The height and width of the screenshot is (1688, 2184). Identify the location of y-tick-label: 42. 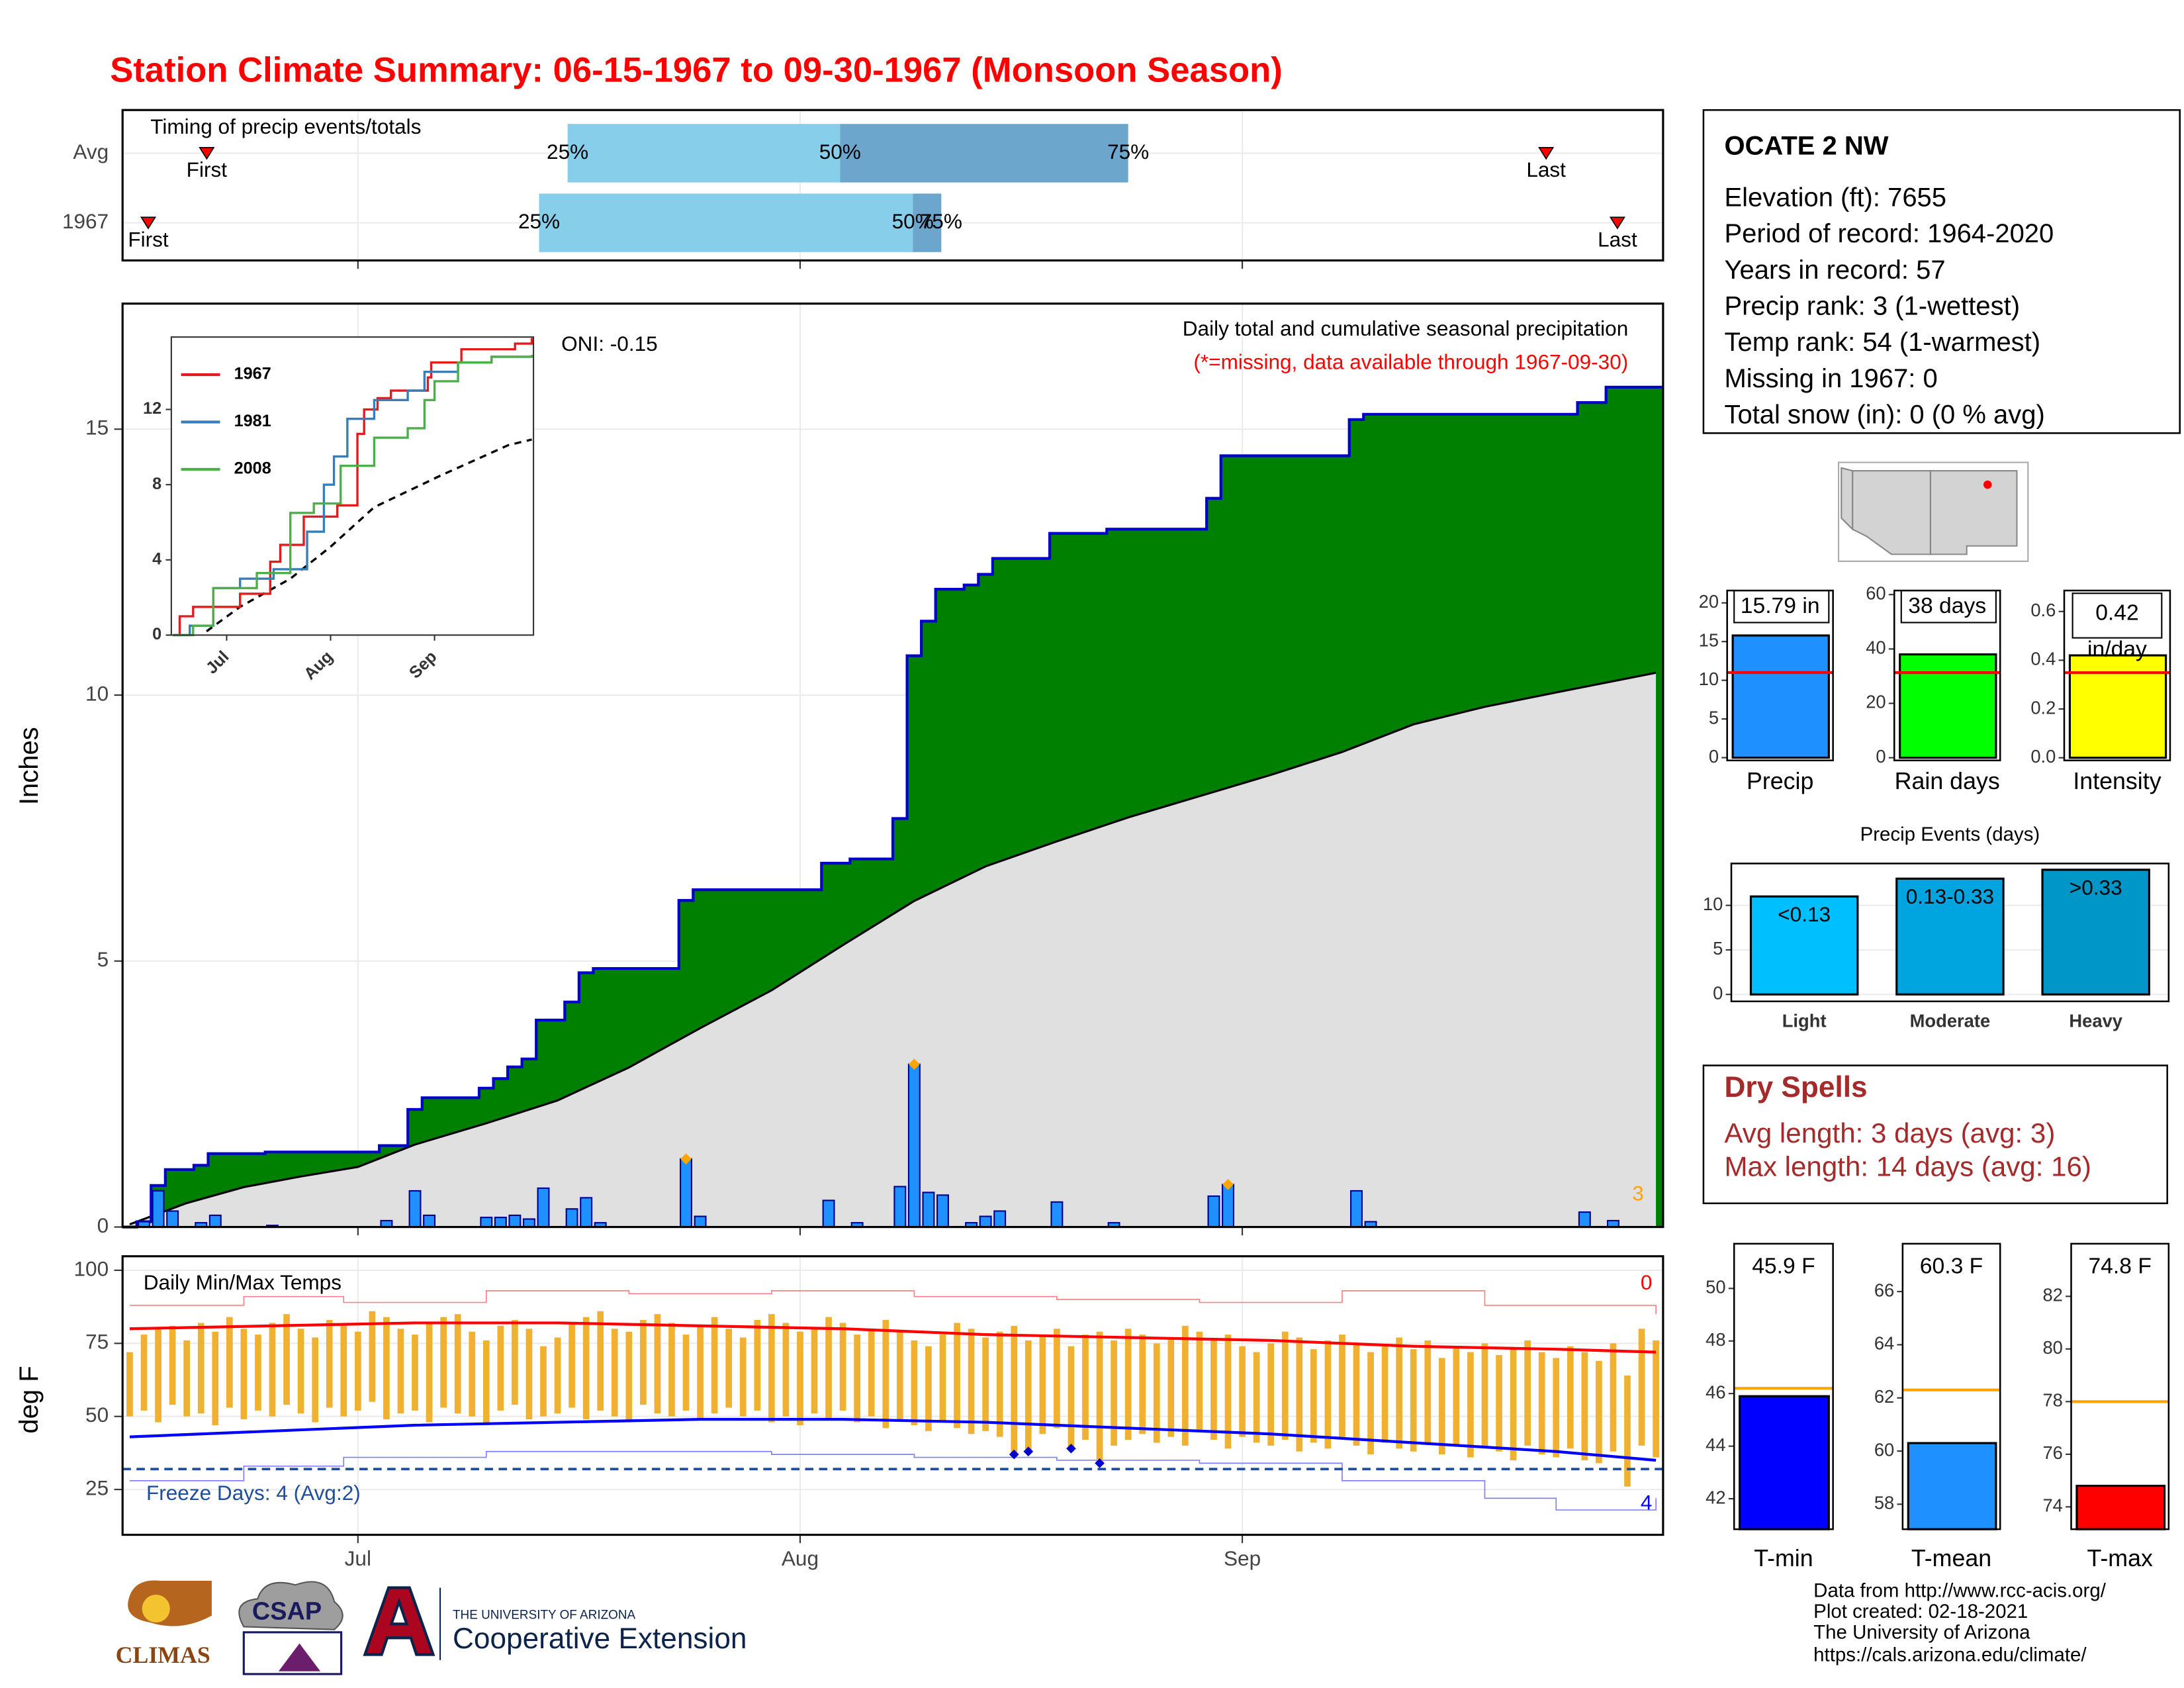
(1715, 1497).